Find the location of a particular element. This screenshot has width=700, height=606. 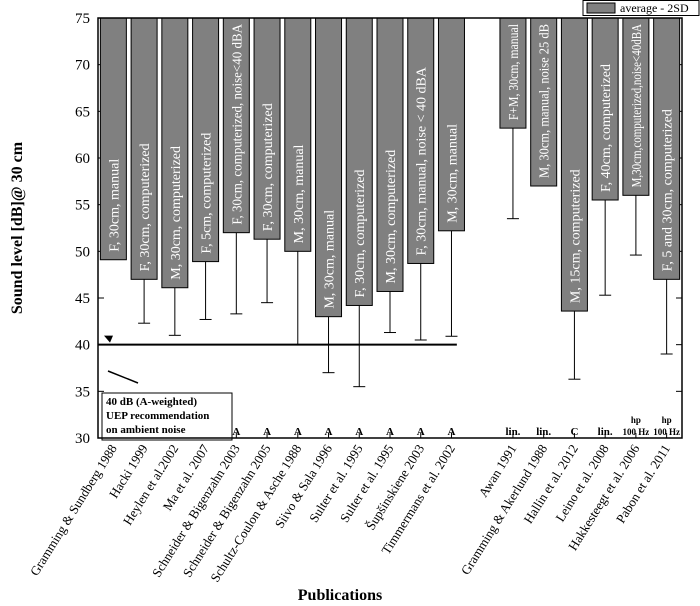

annotation-text: 40 dB (A-weighted) is located at coordinates (151, 402).